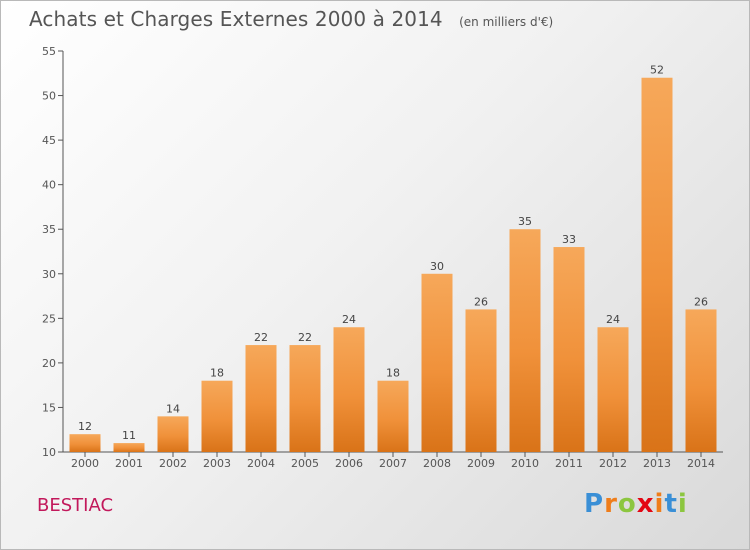 This screenshot has width=750, height=550. What do you see at coordinates (129, 463) in the screenshot?
I see `x-tick-label: 2001` at bounding box center [129, 463].